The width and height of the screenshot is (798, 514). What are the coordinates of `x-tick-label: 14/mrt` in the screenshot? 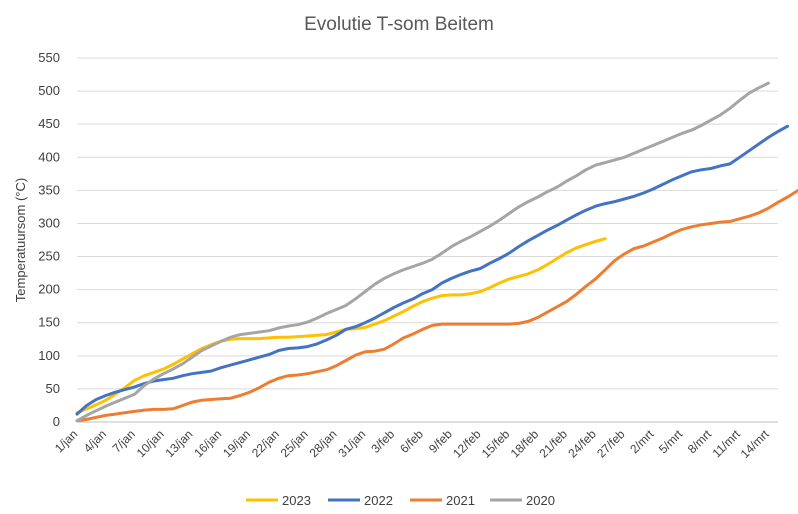 It's located at (755, 444).